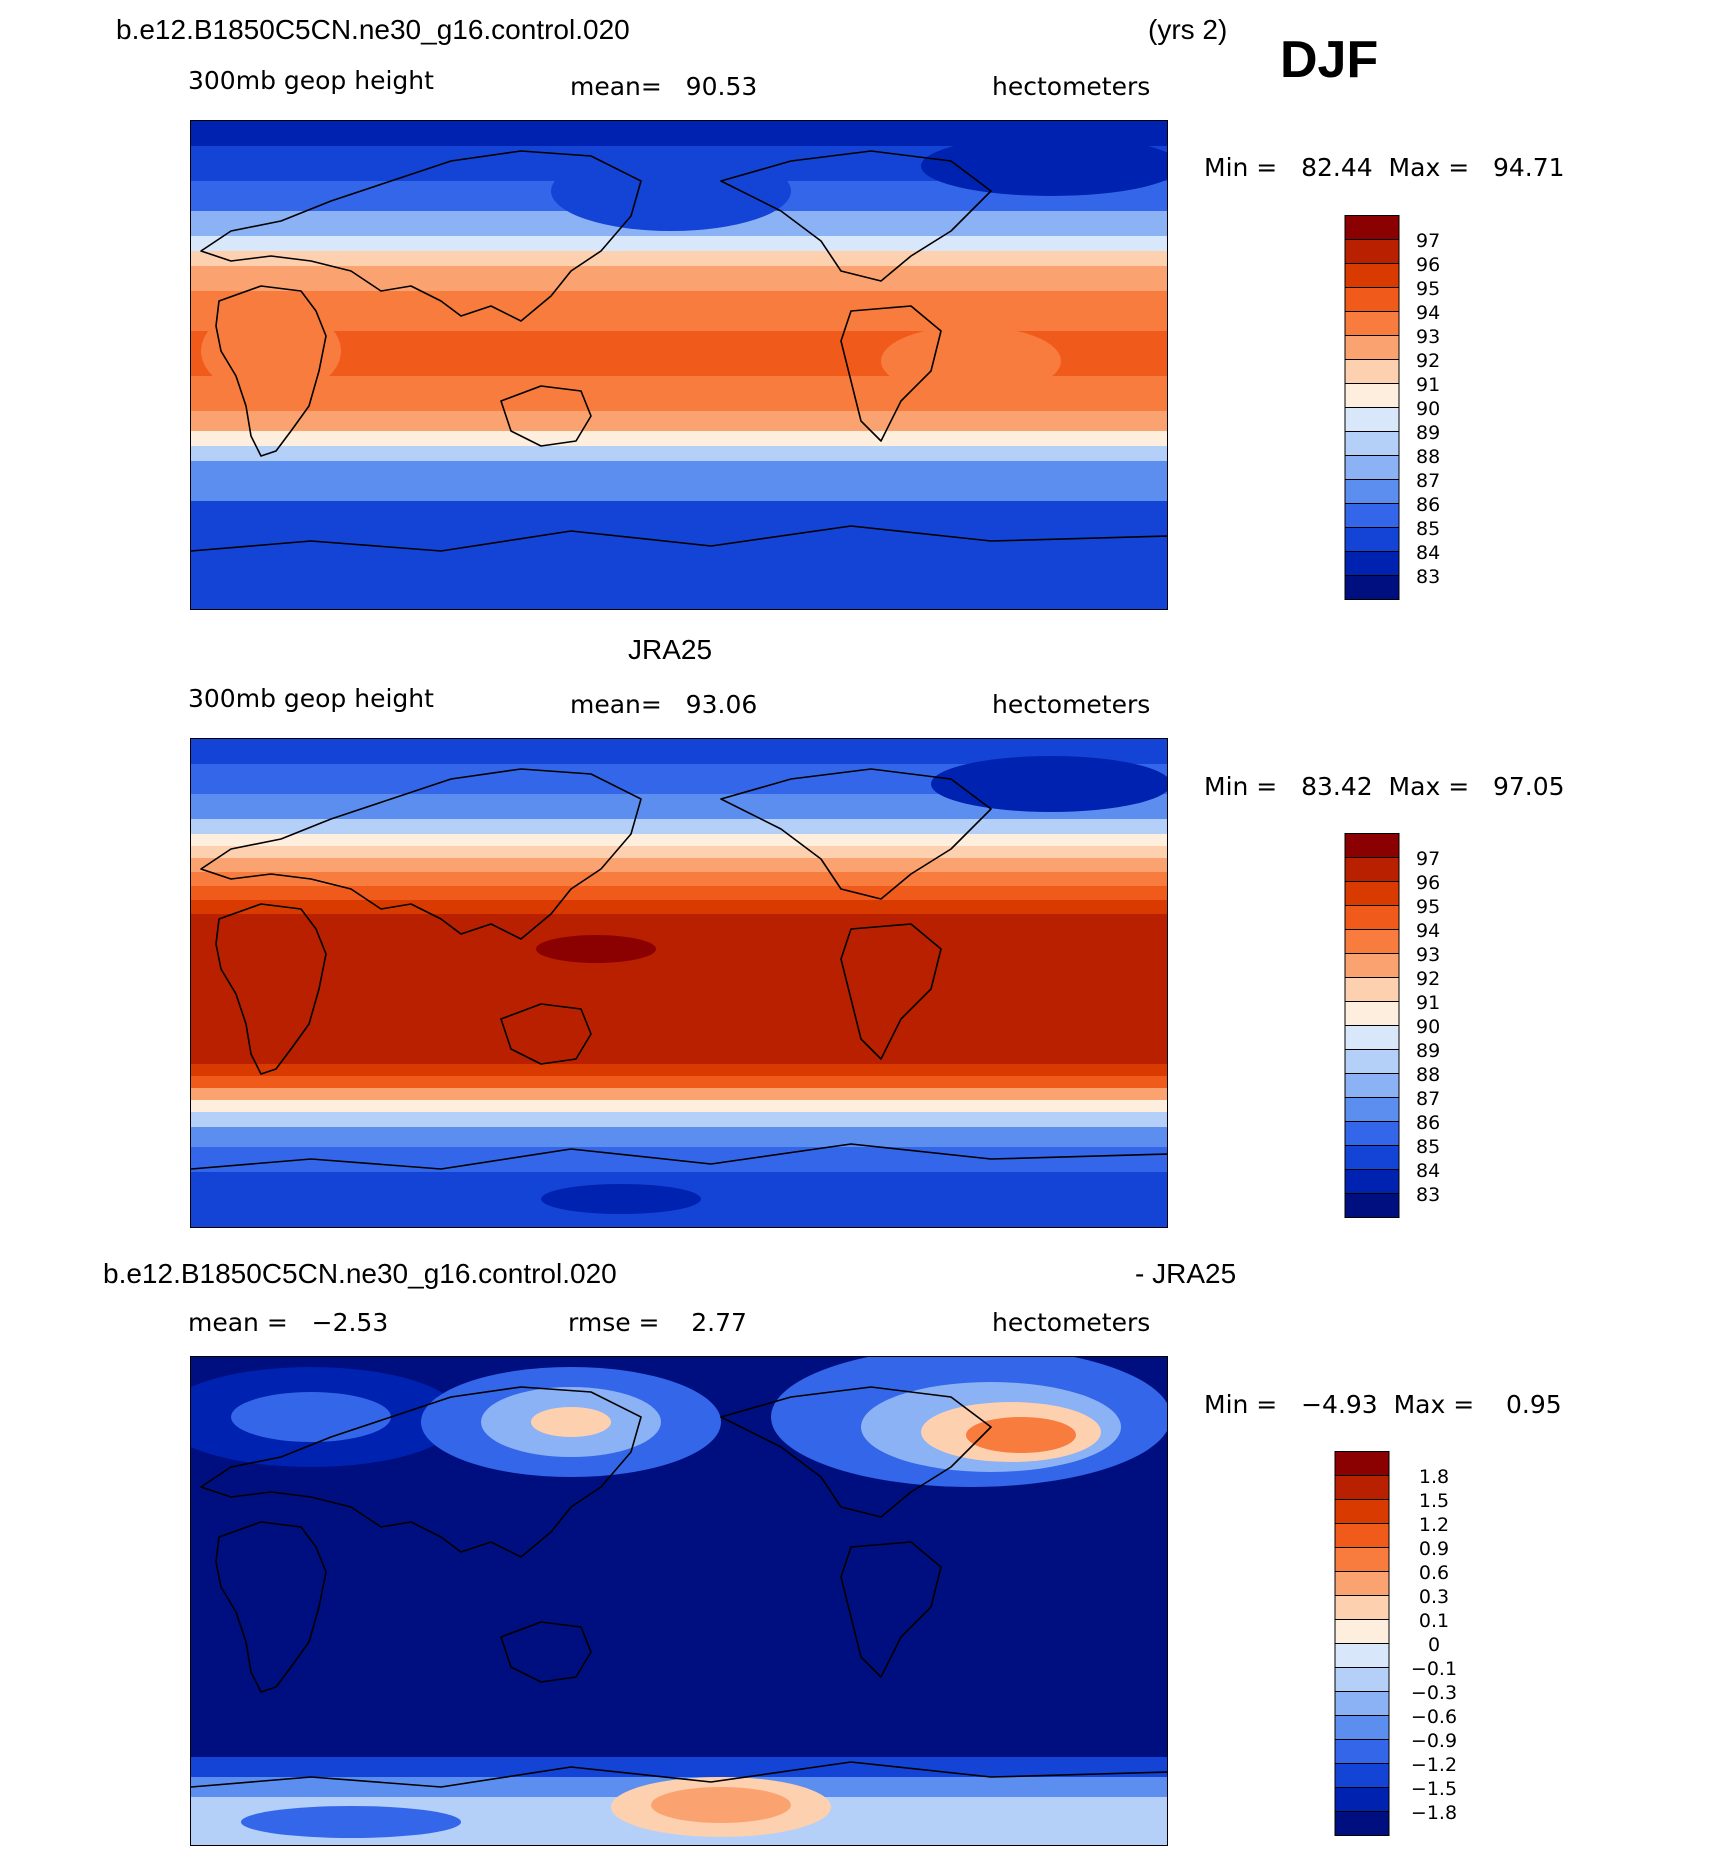 The height and width of the screenshot is (1875, 1710). What do you see at coordinates (421, 854) in the screenshot?
I see `coast-eurasia` at bounding box center [421, 854].